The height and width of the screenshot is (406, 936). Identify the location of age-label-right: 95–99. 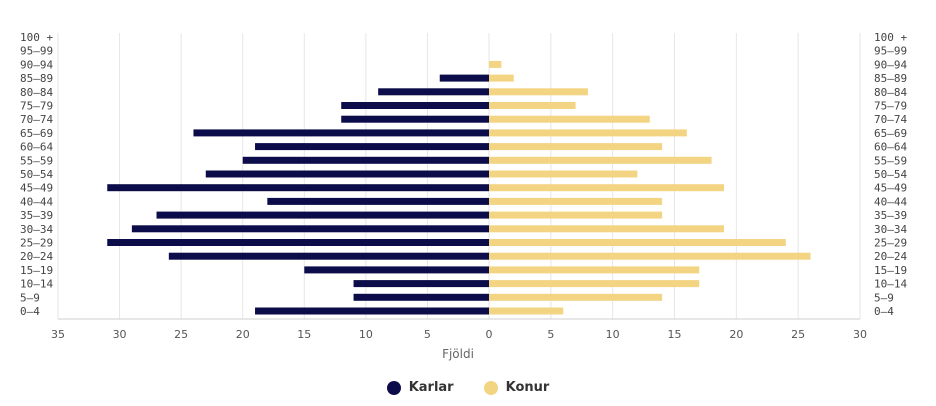
(890, 51).